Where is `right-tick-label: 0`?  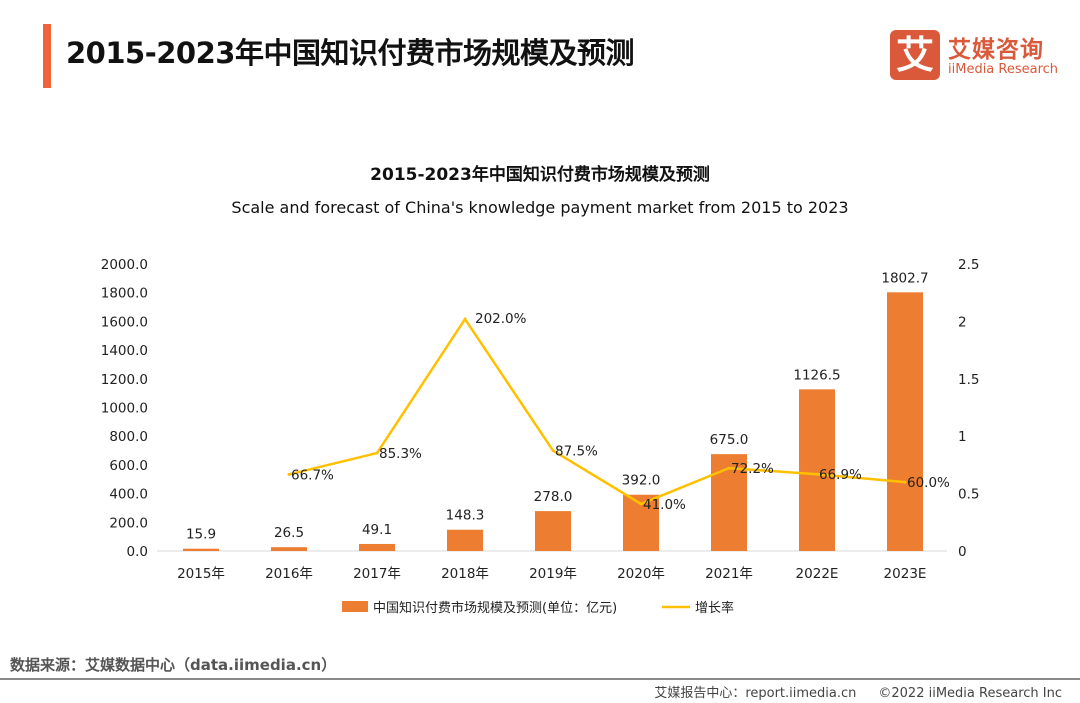
right-tick-label: 0 is located at coordinates (962, 552).